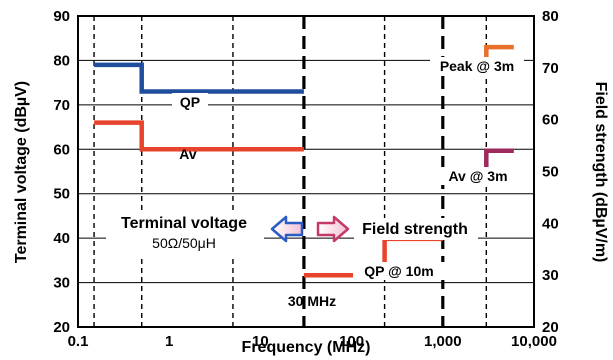 The width and height of the screenshot is (613, 360). I want to click on qp10m-label-bg, so click(399, 271).